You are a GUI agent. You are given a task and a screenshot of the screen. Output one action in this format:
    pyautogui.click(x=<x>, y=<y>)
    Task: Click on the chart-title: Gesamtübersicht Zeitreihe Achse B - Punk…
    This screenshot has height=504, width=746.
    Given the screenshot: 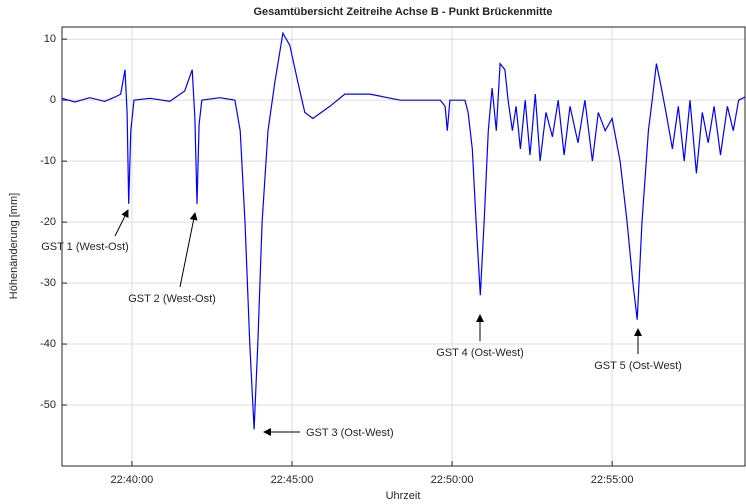 What is the action you would take?
    pyautogui.click(x=402, y=12)
    